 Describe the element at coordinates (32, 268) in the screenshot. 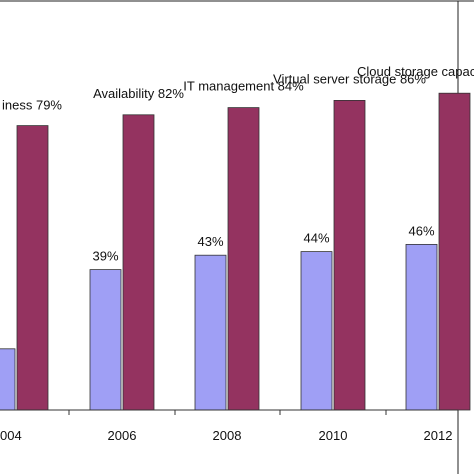

I see `bar-upper-2004` at that location.